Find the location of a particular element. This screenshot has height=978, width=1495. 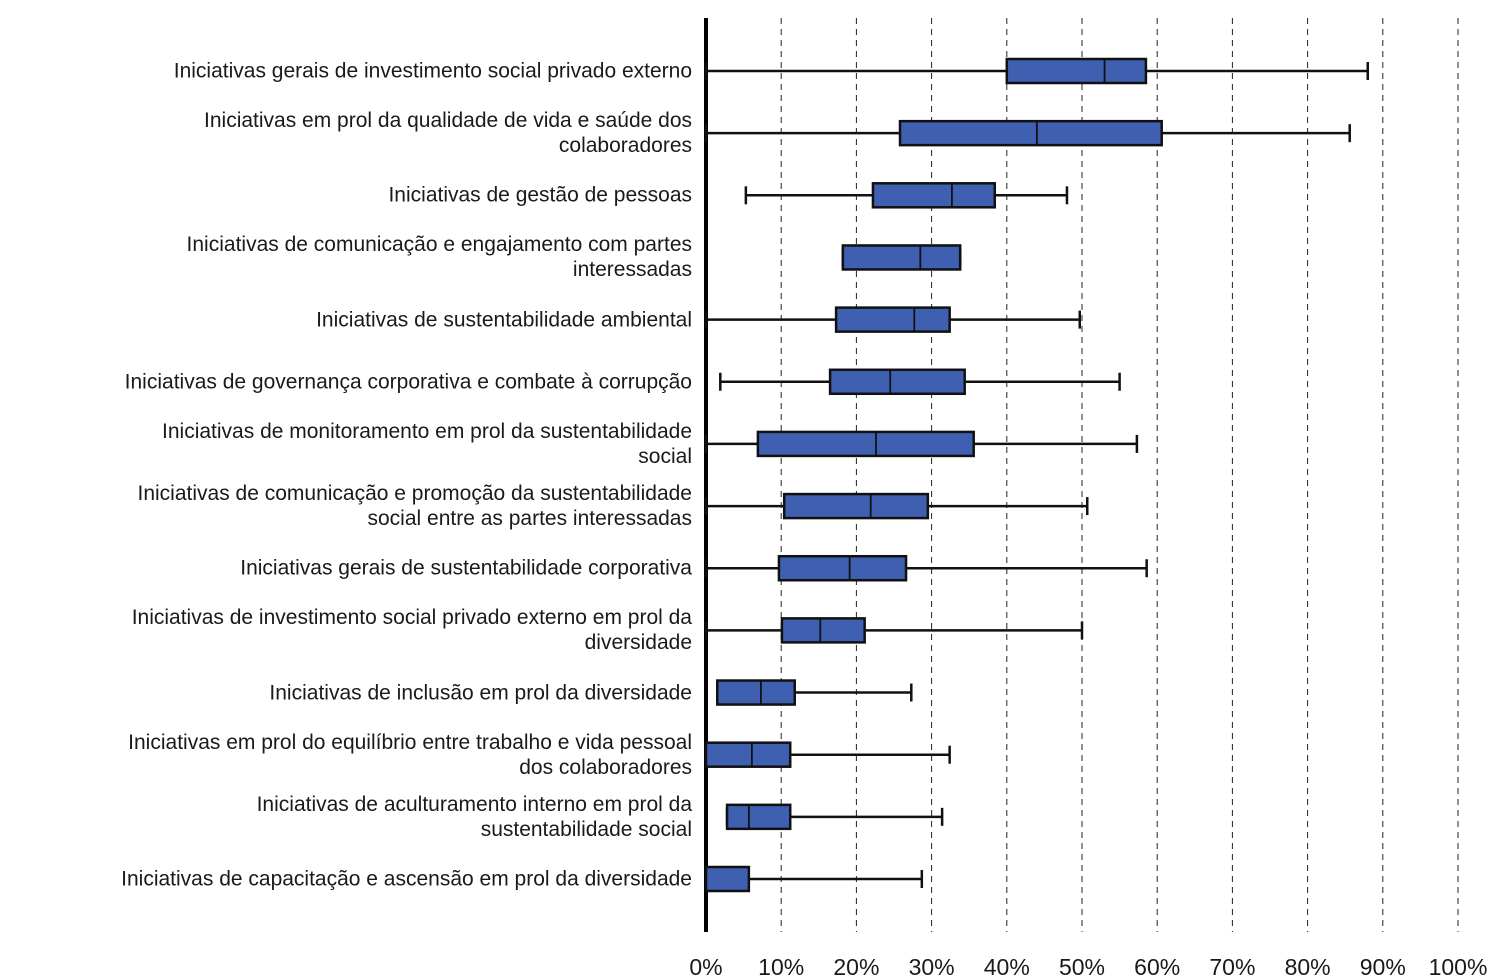

x-tick-label: 40% is located at coordinates (1007, 966).